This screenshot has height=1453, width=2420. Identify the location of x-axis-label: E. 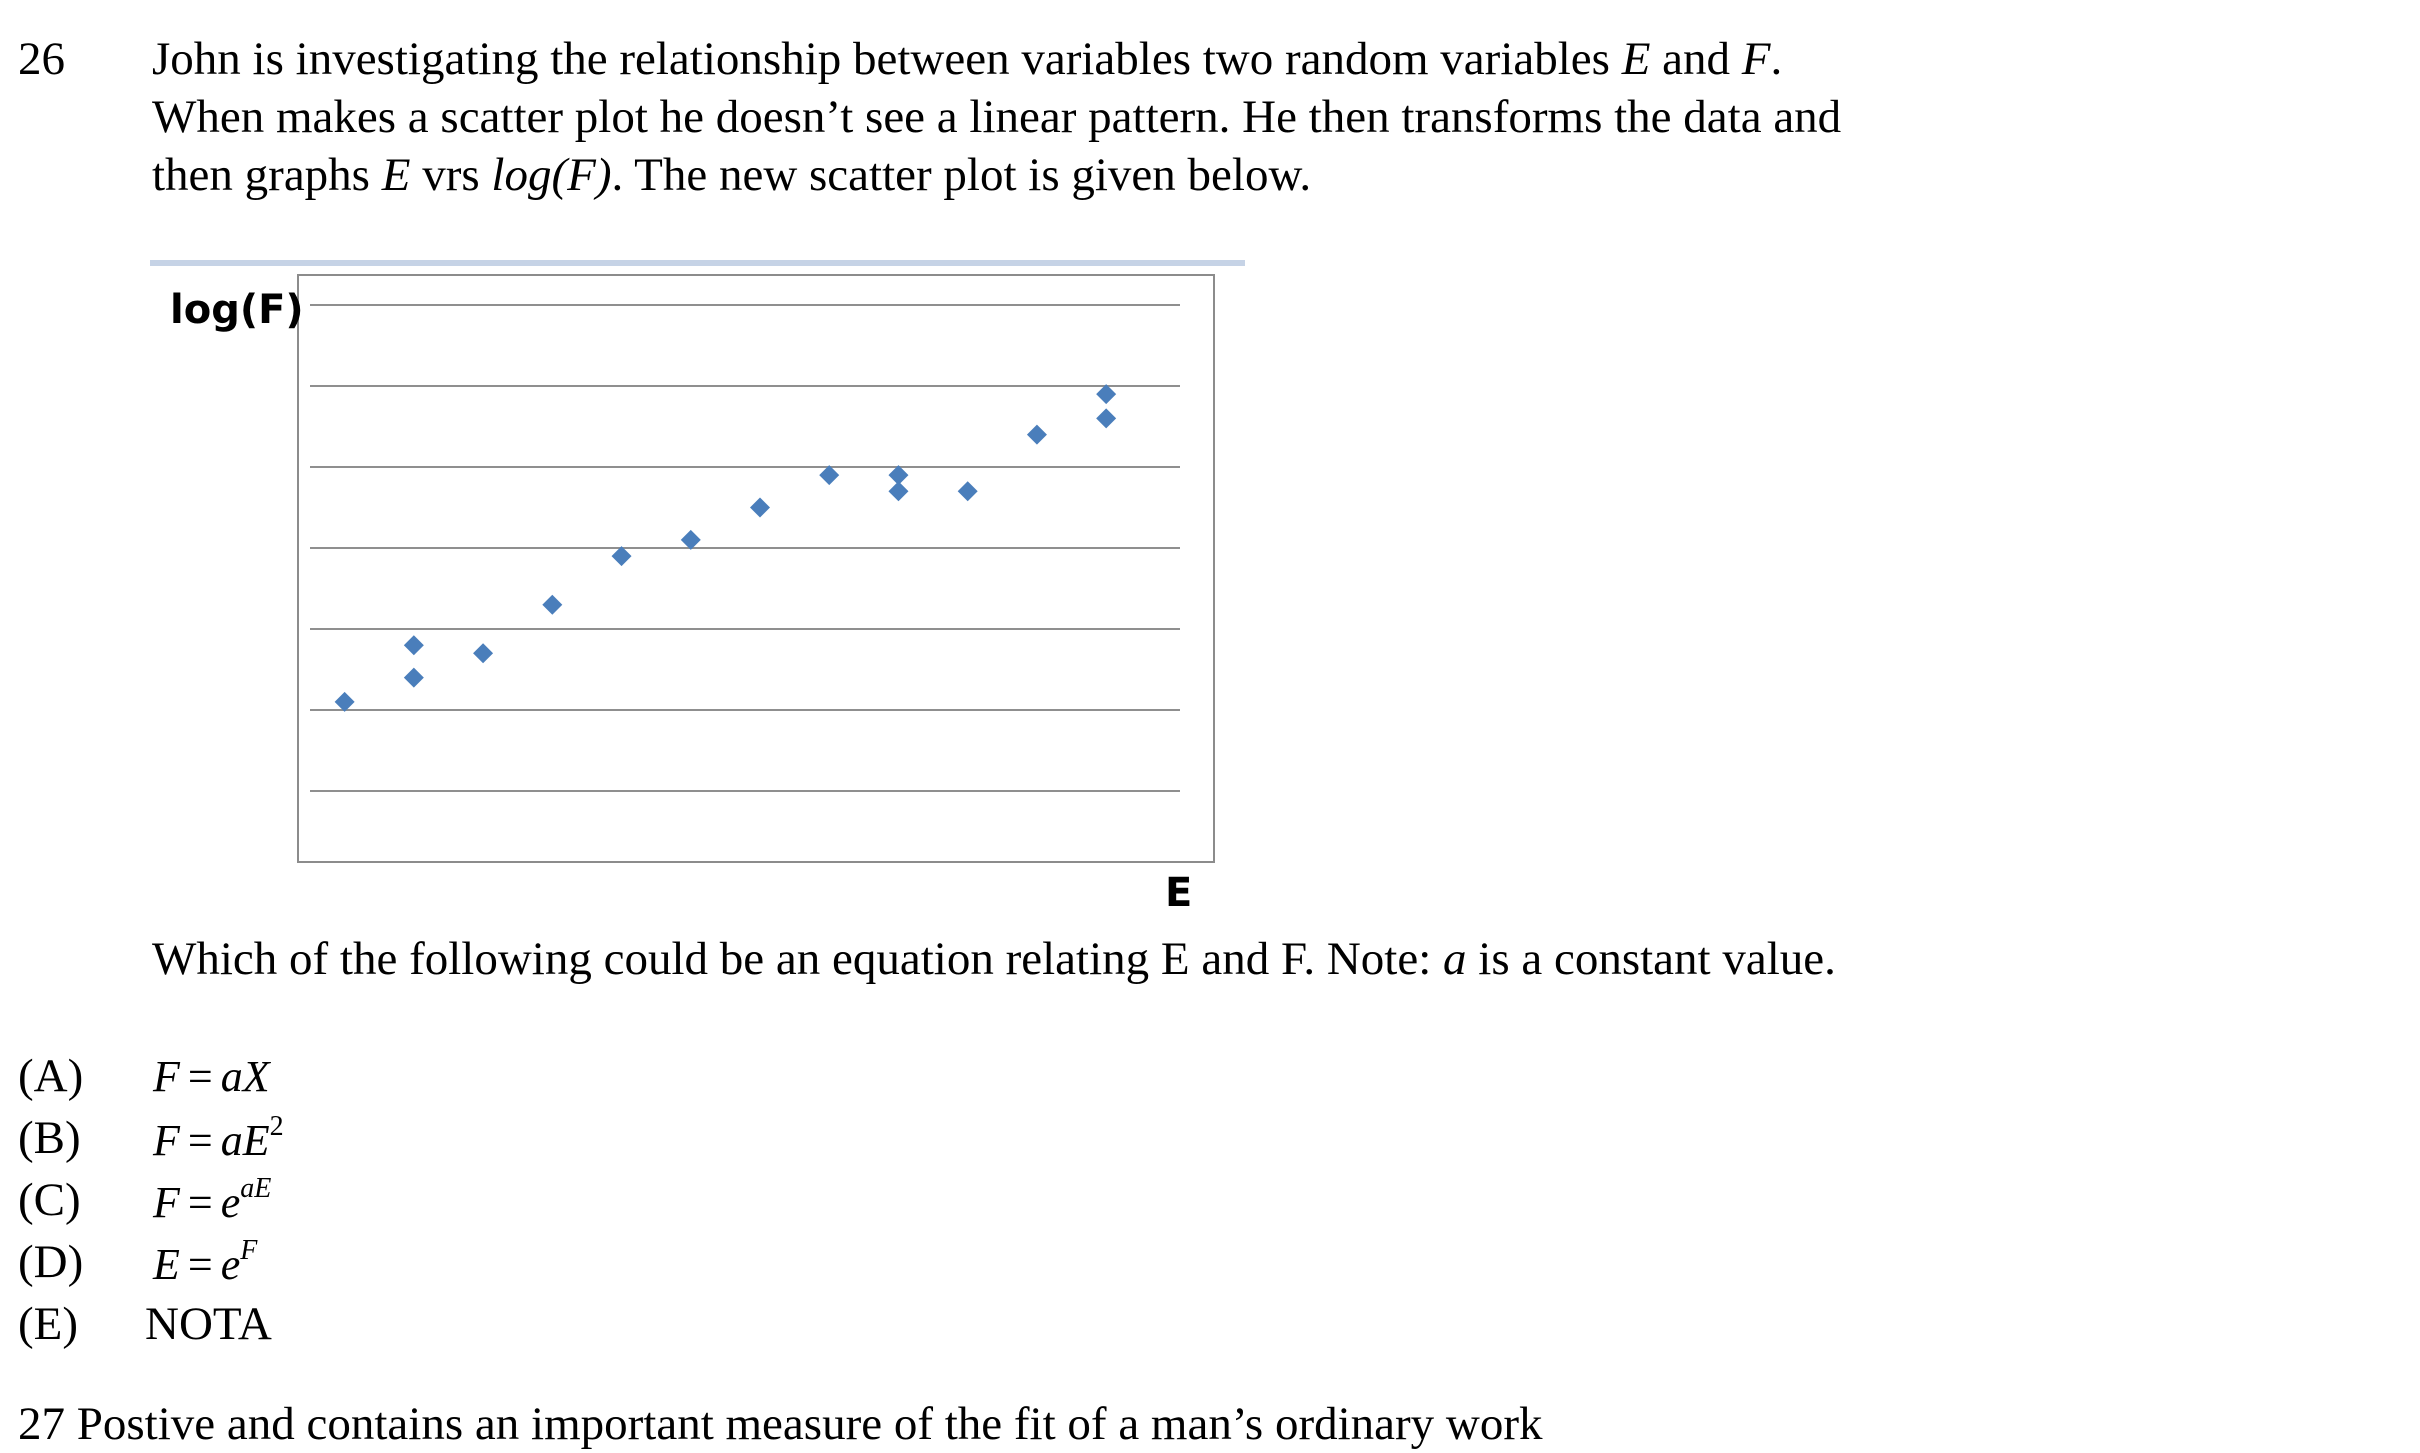
(1178, 893).